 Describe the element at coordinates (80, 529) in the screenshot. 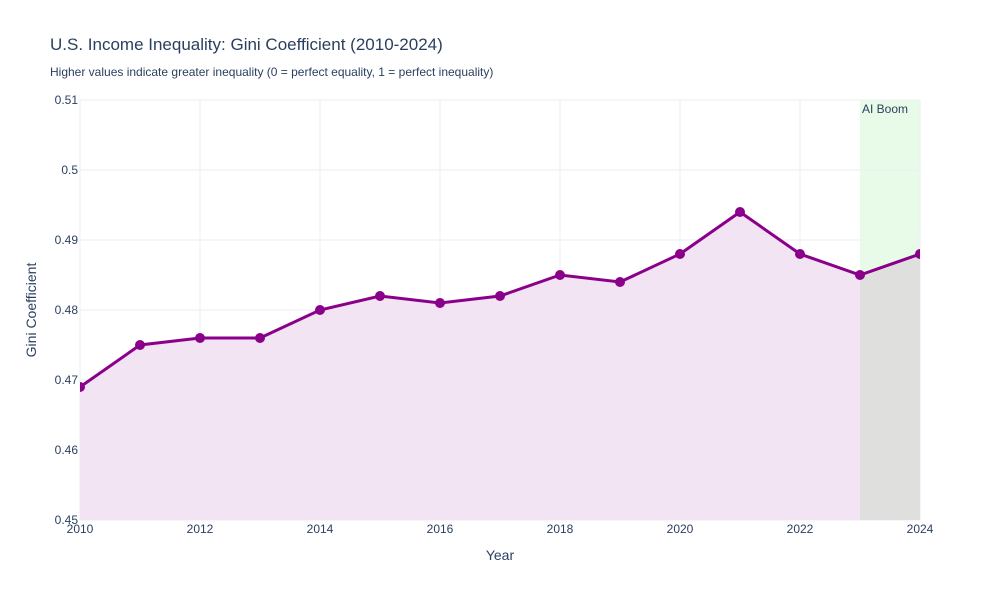

I see `x-tick-label: 2010` at that location.